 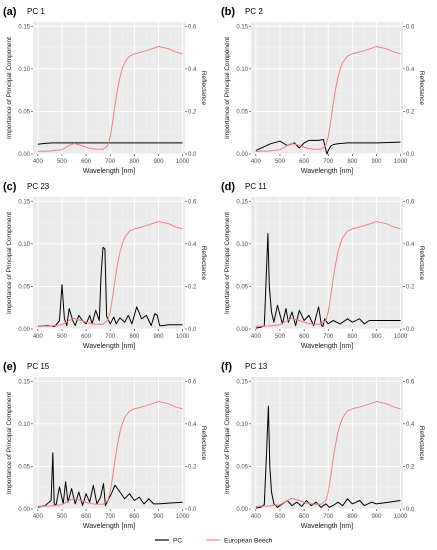 I want to click on panel-tag: (c), so click(x=10, y=187).